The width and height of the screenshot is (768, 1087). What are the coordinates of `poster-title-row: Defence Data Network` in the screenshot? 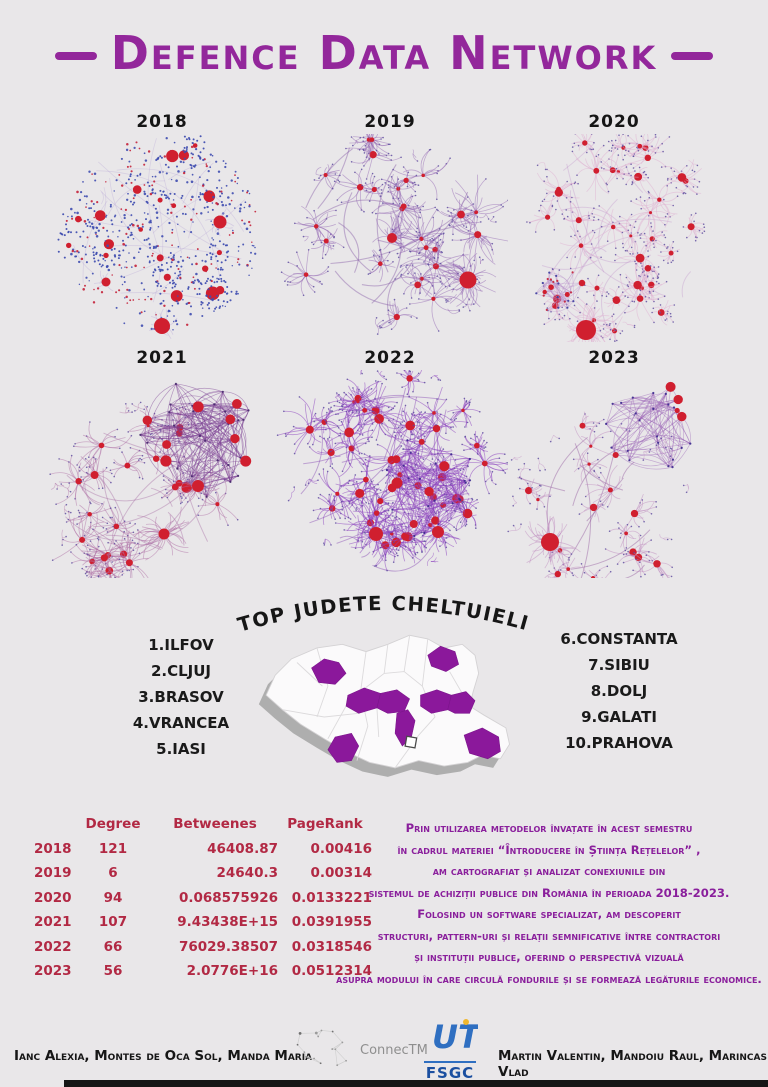 It's located at (384, 53).